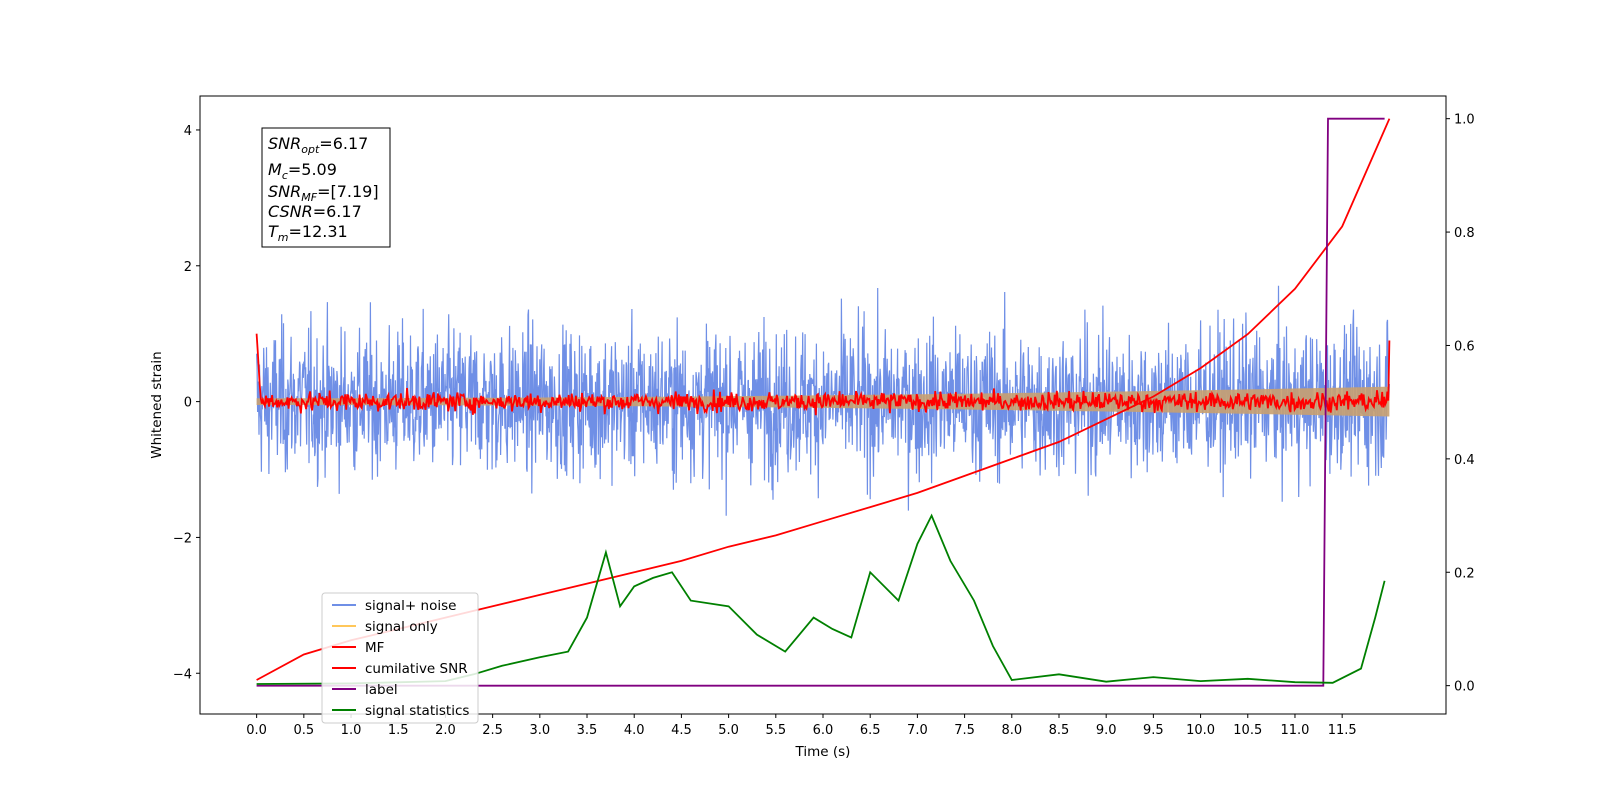 This screenshot has width=1600, height=800. I want to click on x-tick-label: 2.0, so click(445, 730).